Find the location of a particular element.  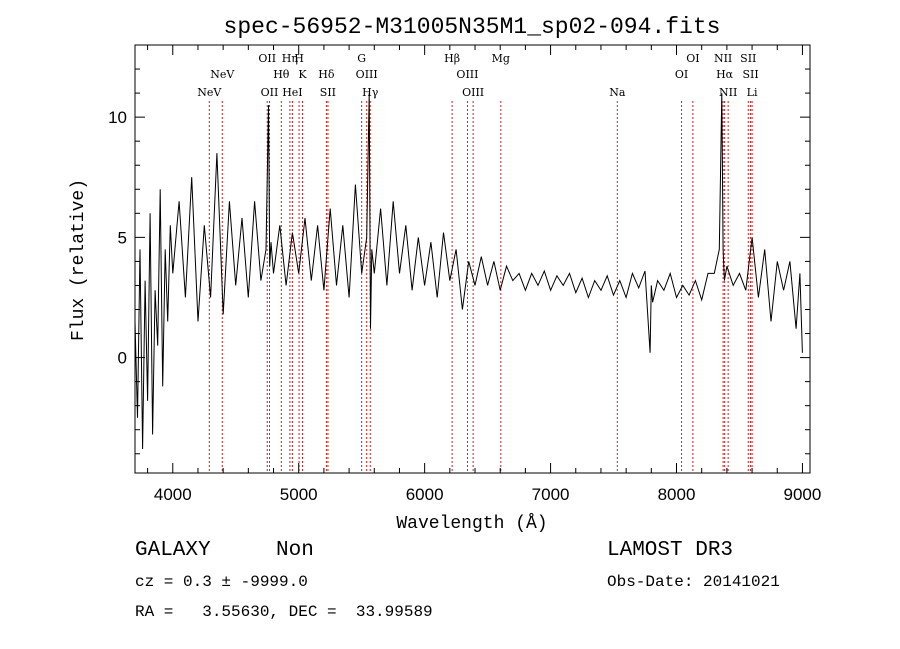

x-tick-label: 5000 is located at coordinates (299, 494).